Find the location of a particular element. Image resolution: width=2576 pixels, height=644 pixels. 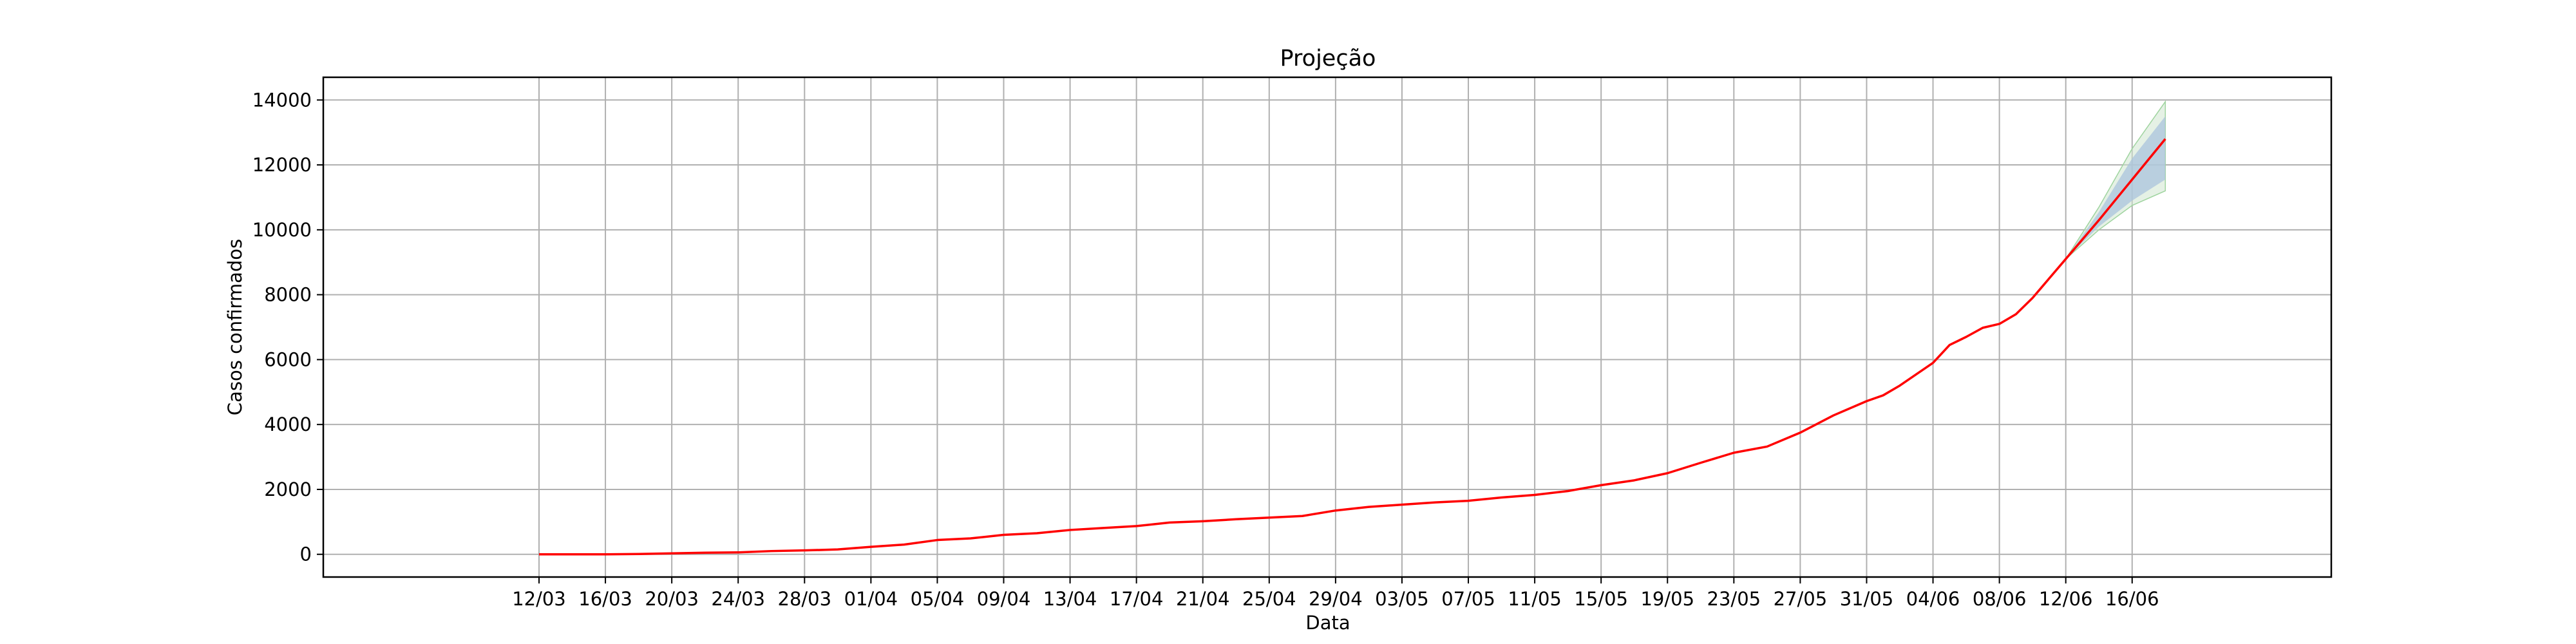

y-tick-label: 8000 is located at coordinates (288, 295).